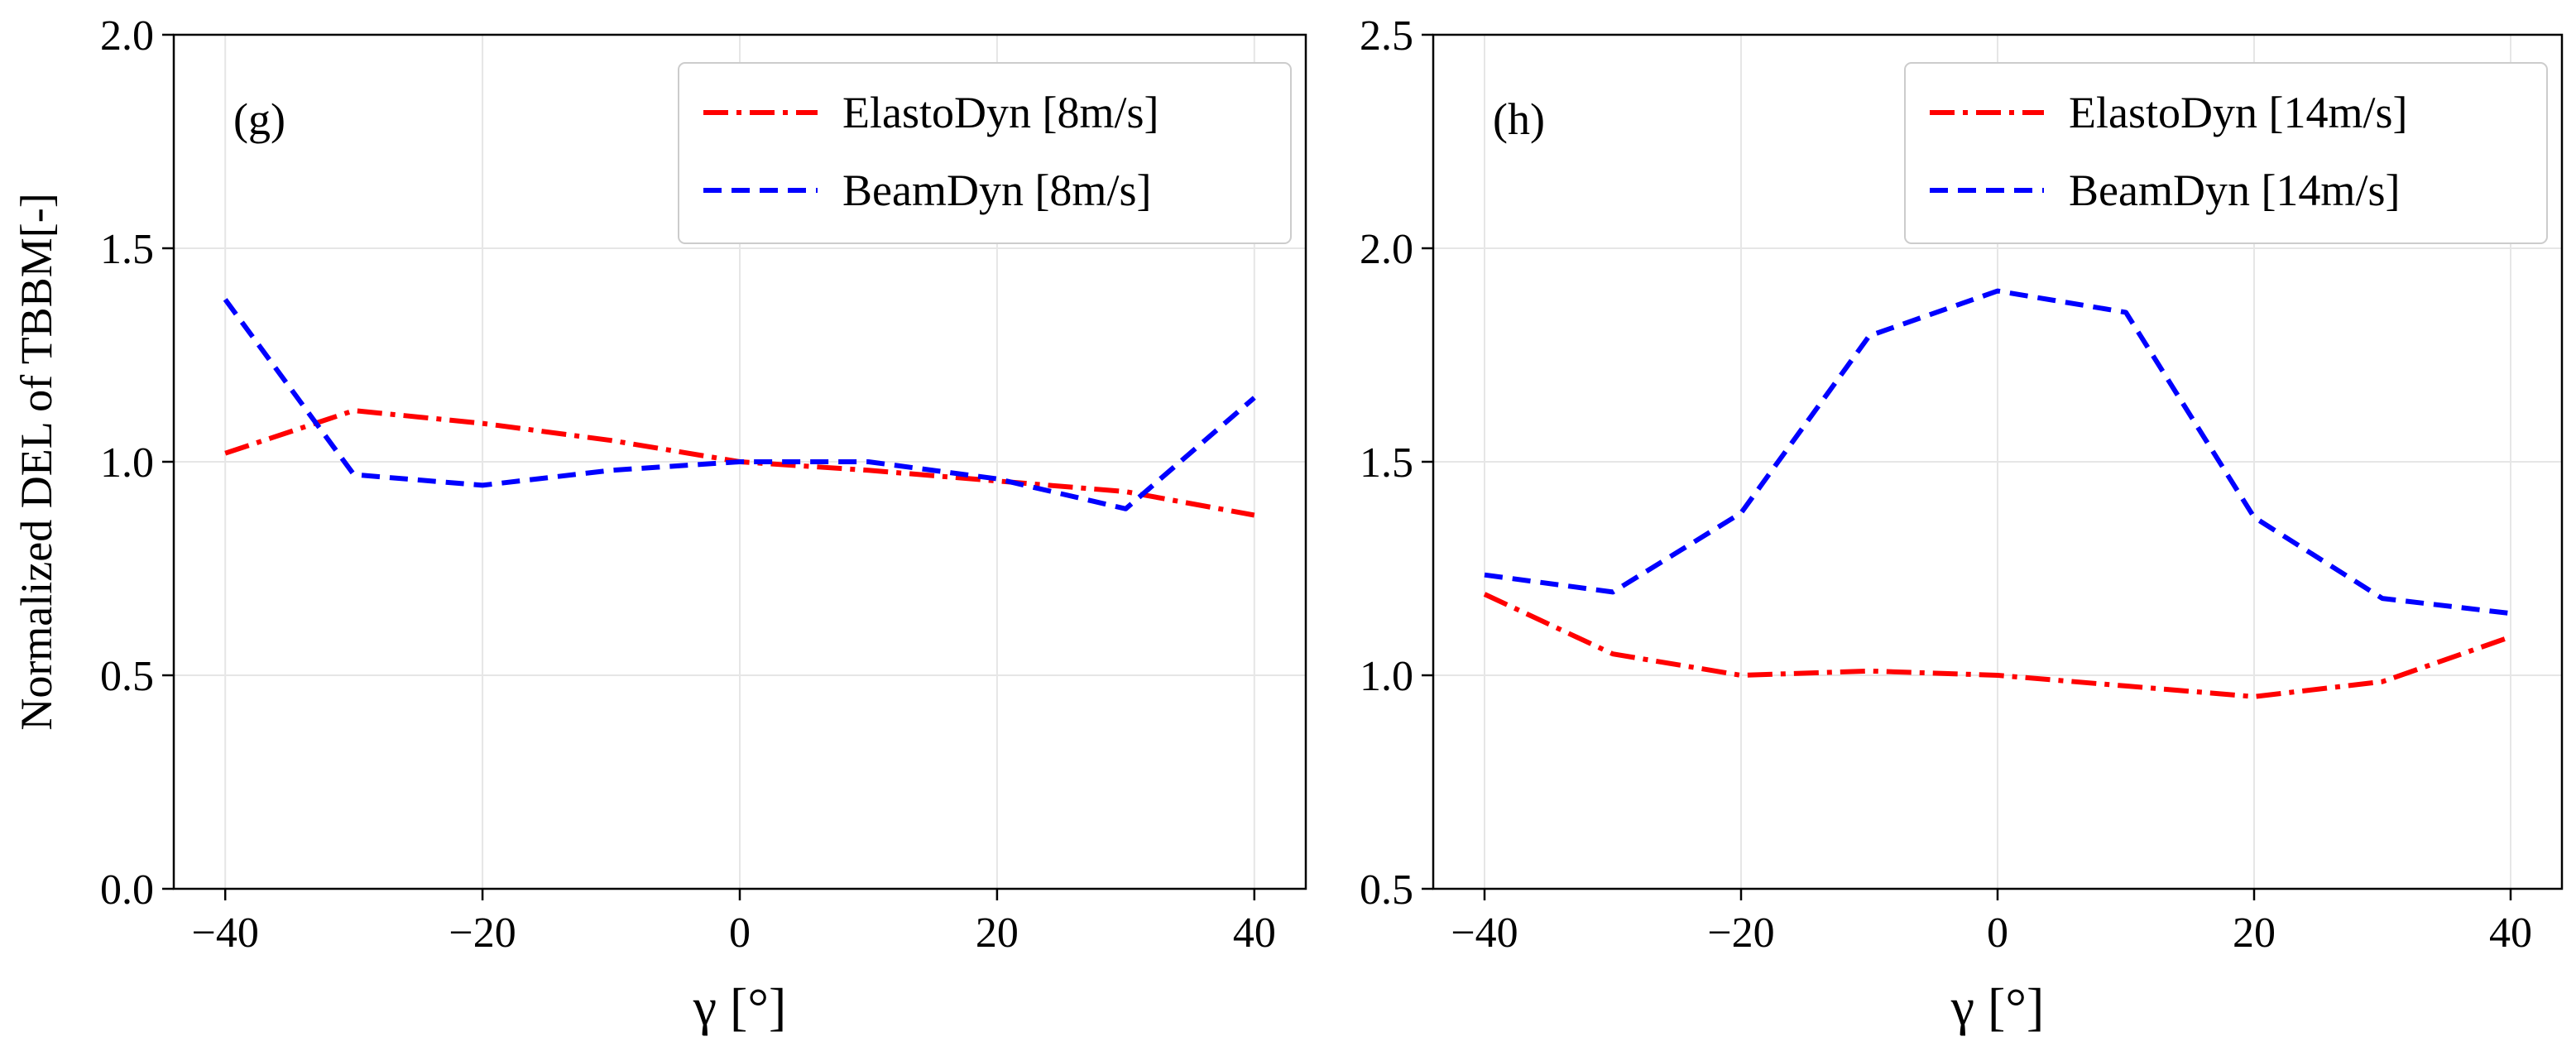 The width and height of the screenshot is (2576, 1051). I want to click on series-line-elastodyn, so click(1997, 645).